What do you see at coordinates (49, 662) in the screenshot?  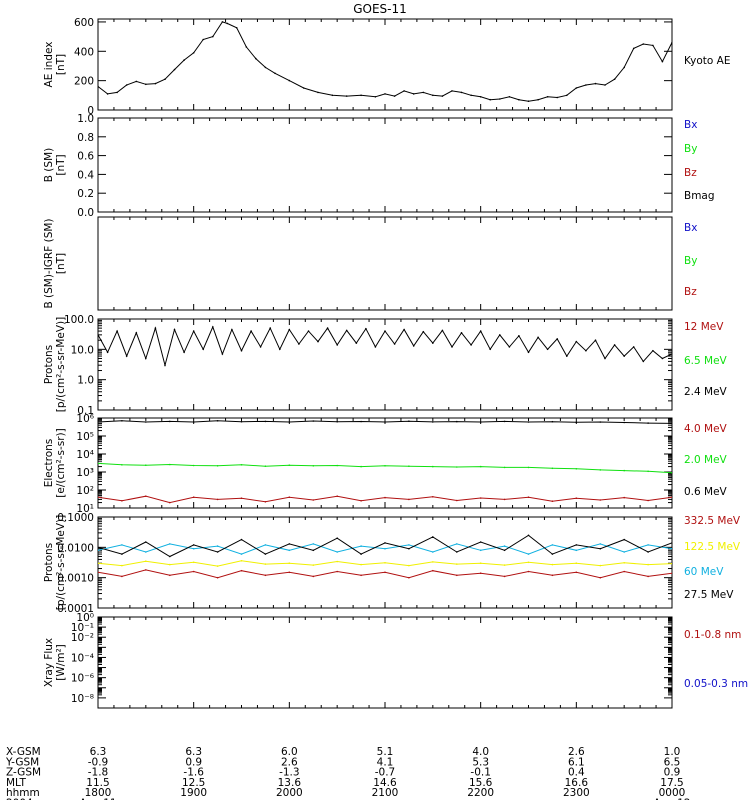 I see `xray-ylabel: Xray Flux` at bounding box center [49, 662].